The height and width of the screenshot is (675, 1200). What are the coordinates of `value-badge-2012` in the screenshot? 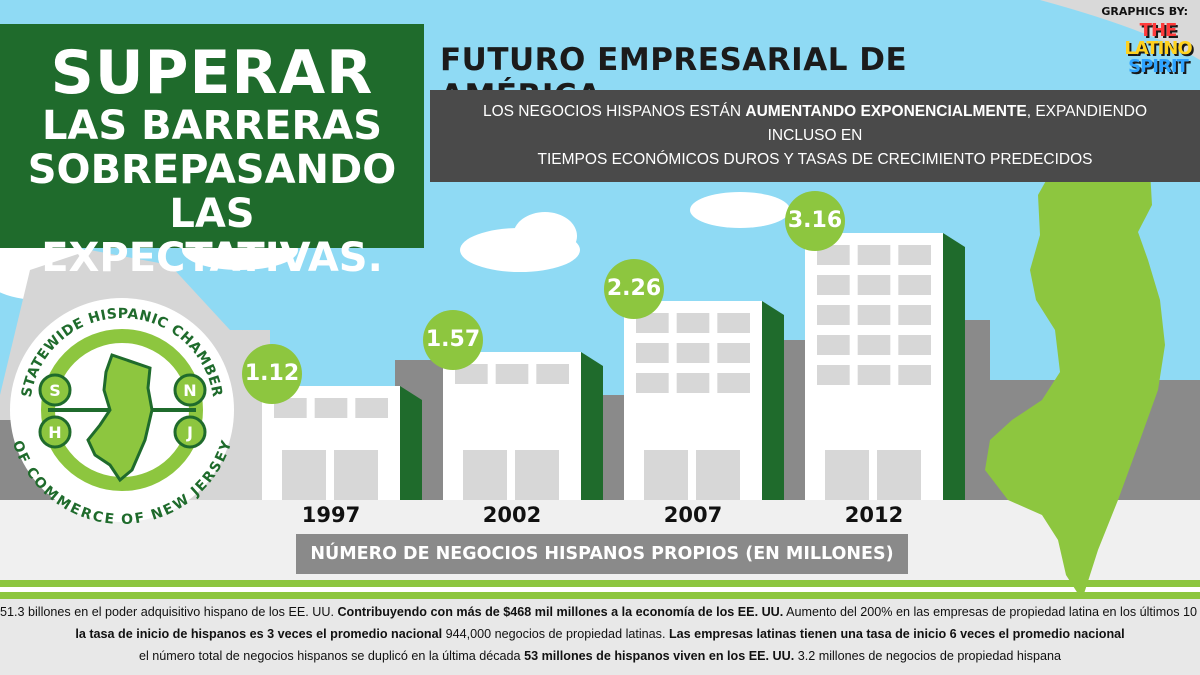 It's located at (815, 221).